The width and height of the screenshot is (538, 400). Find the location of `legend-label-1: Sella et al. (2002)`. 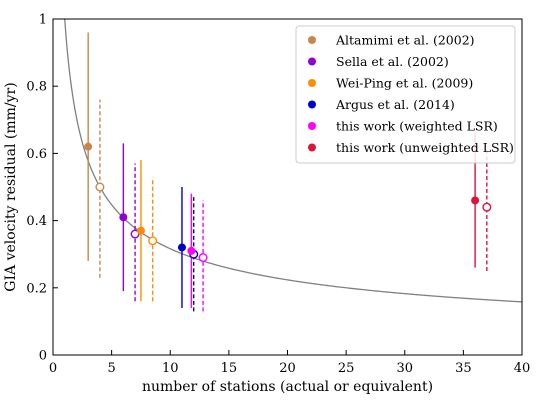

legend-label-1: Sella et al. (2002) is located at coordinates (392, 61).